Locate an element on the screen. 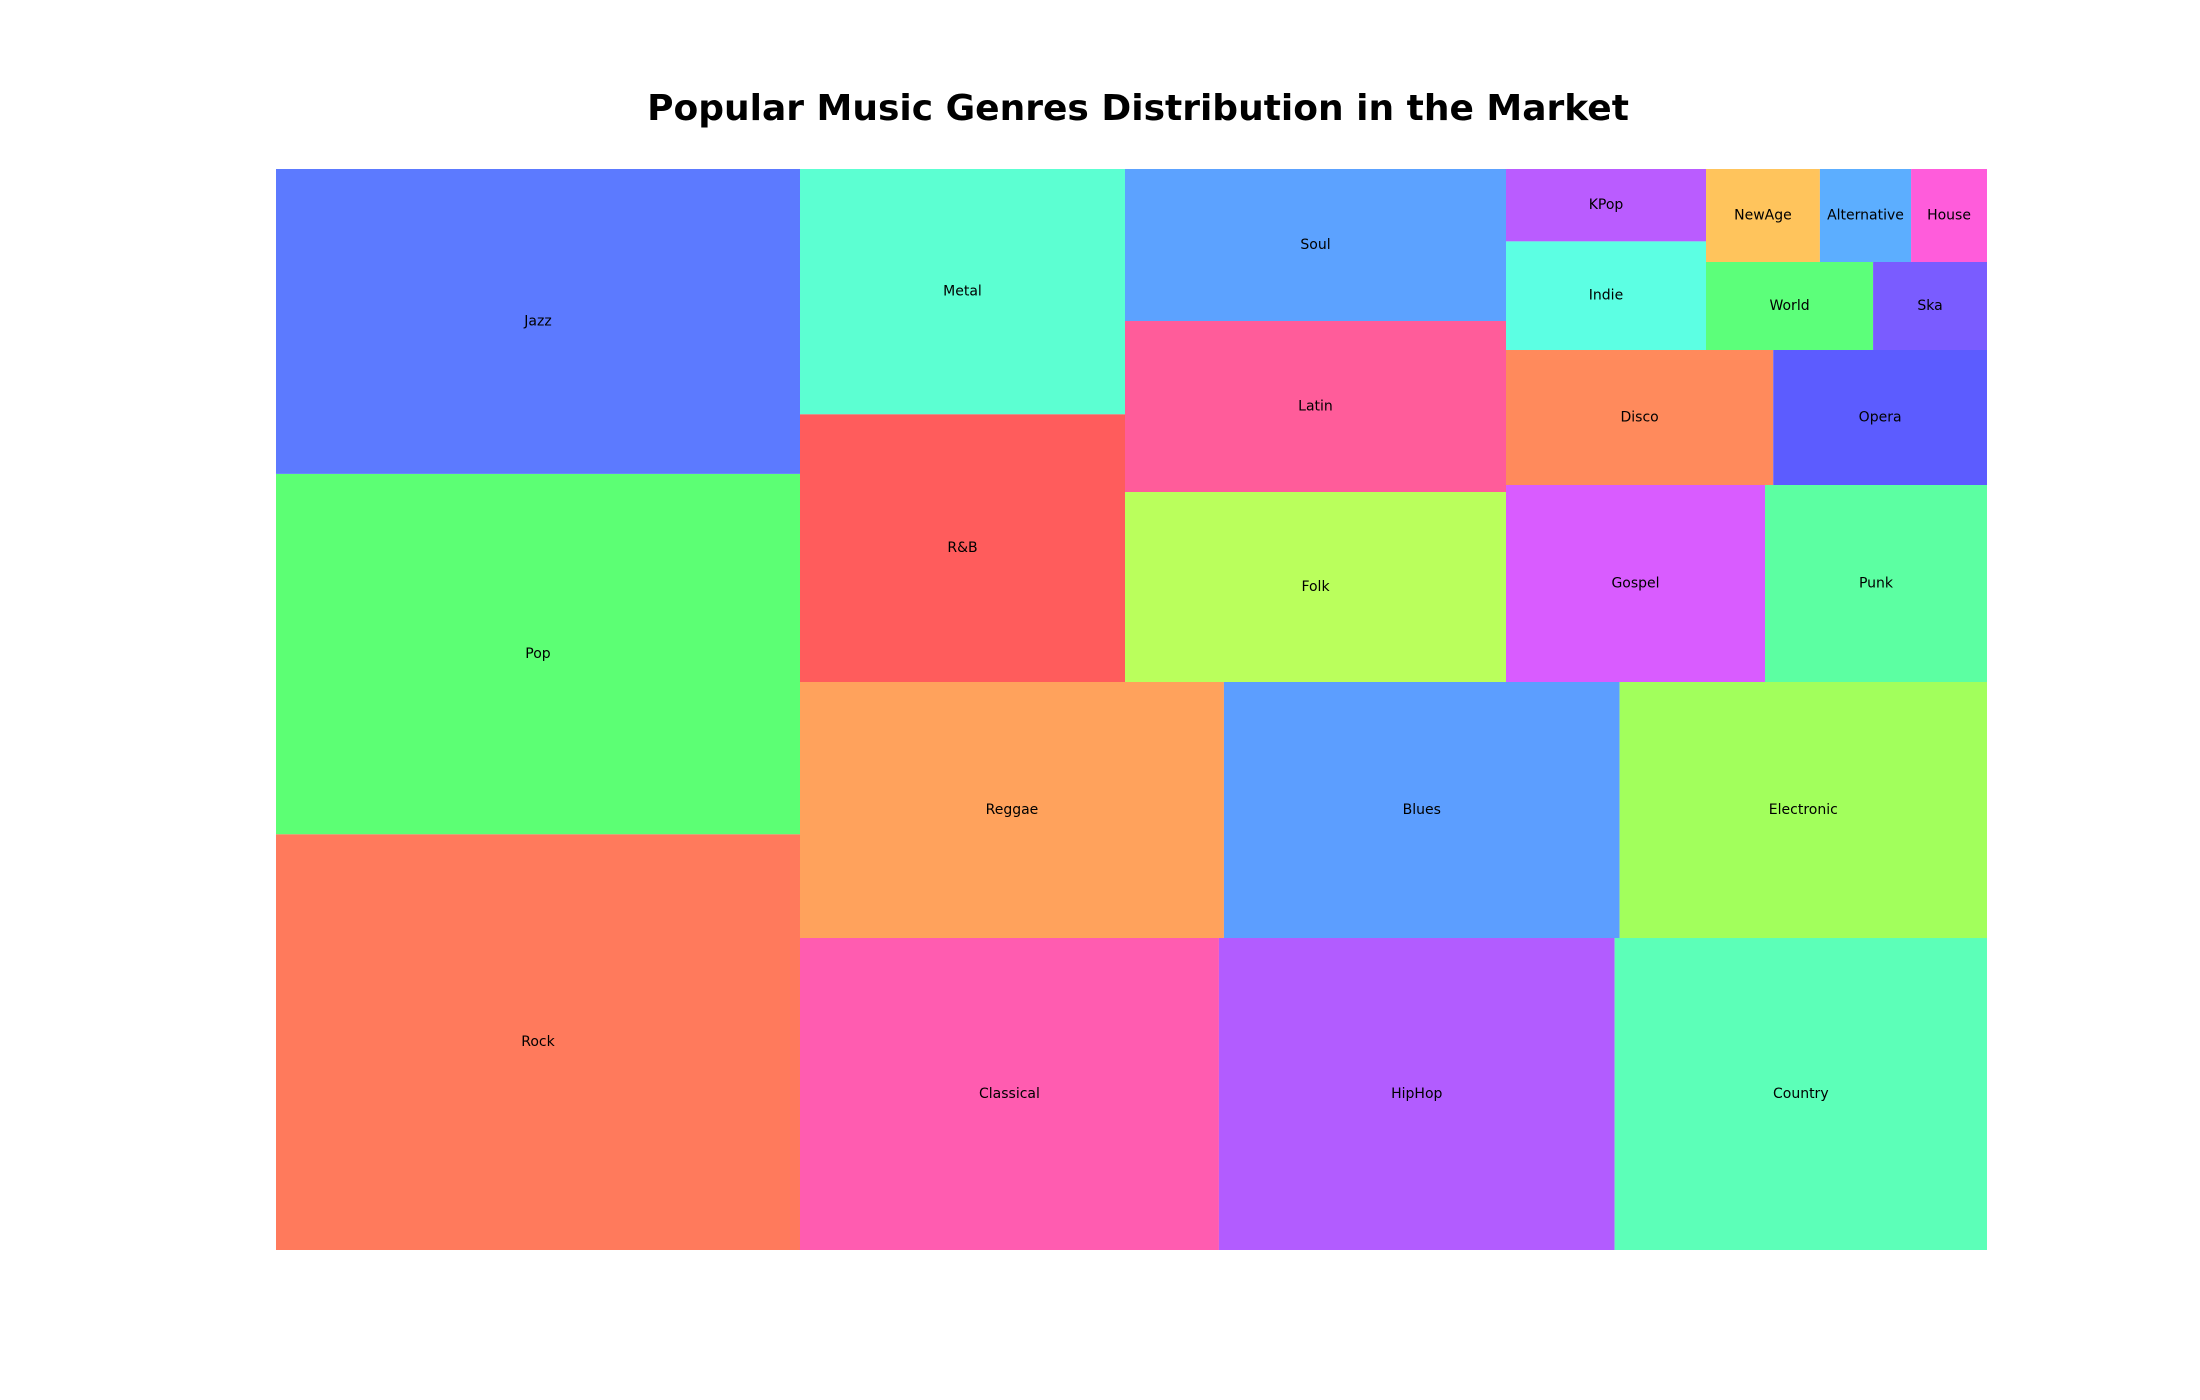 This screenshot has width=2200, height=1400. tile-label-alternative: Alternative is located at coordinates (1865, 216).